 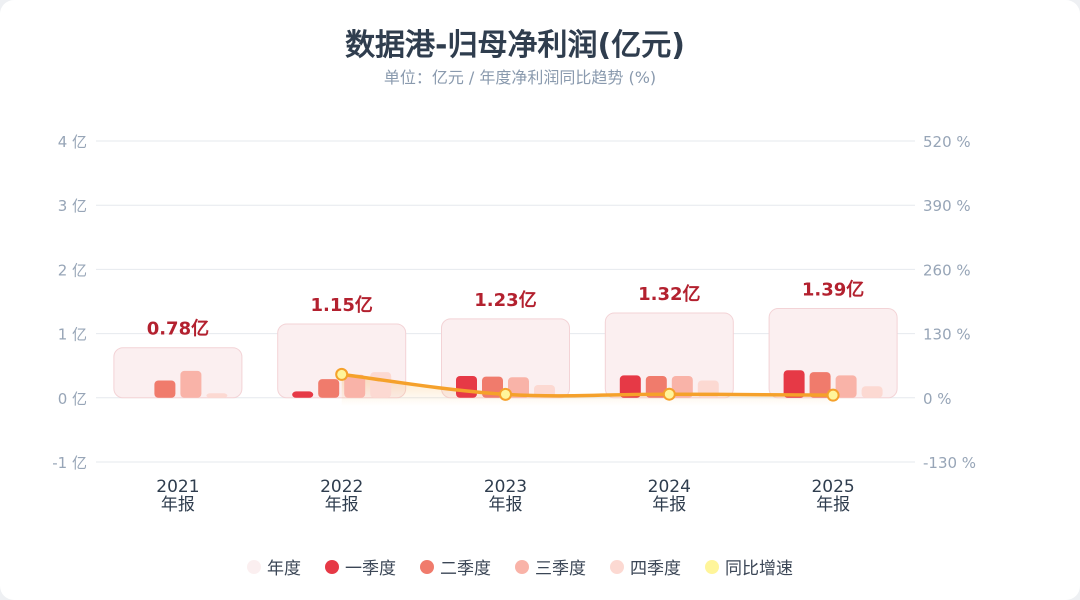 I want to click on chart-subtitle: 单位：亿元 / 年度净利润同比趋势 (%), so click(x=520, y=77).